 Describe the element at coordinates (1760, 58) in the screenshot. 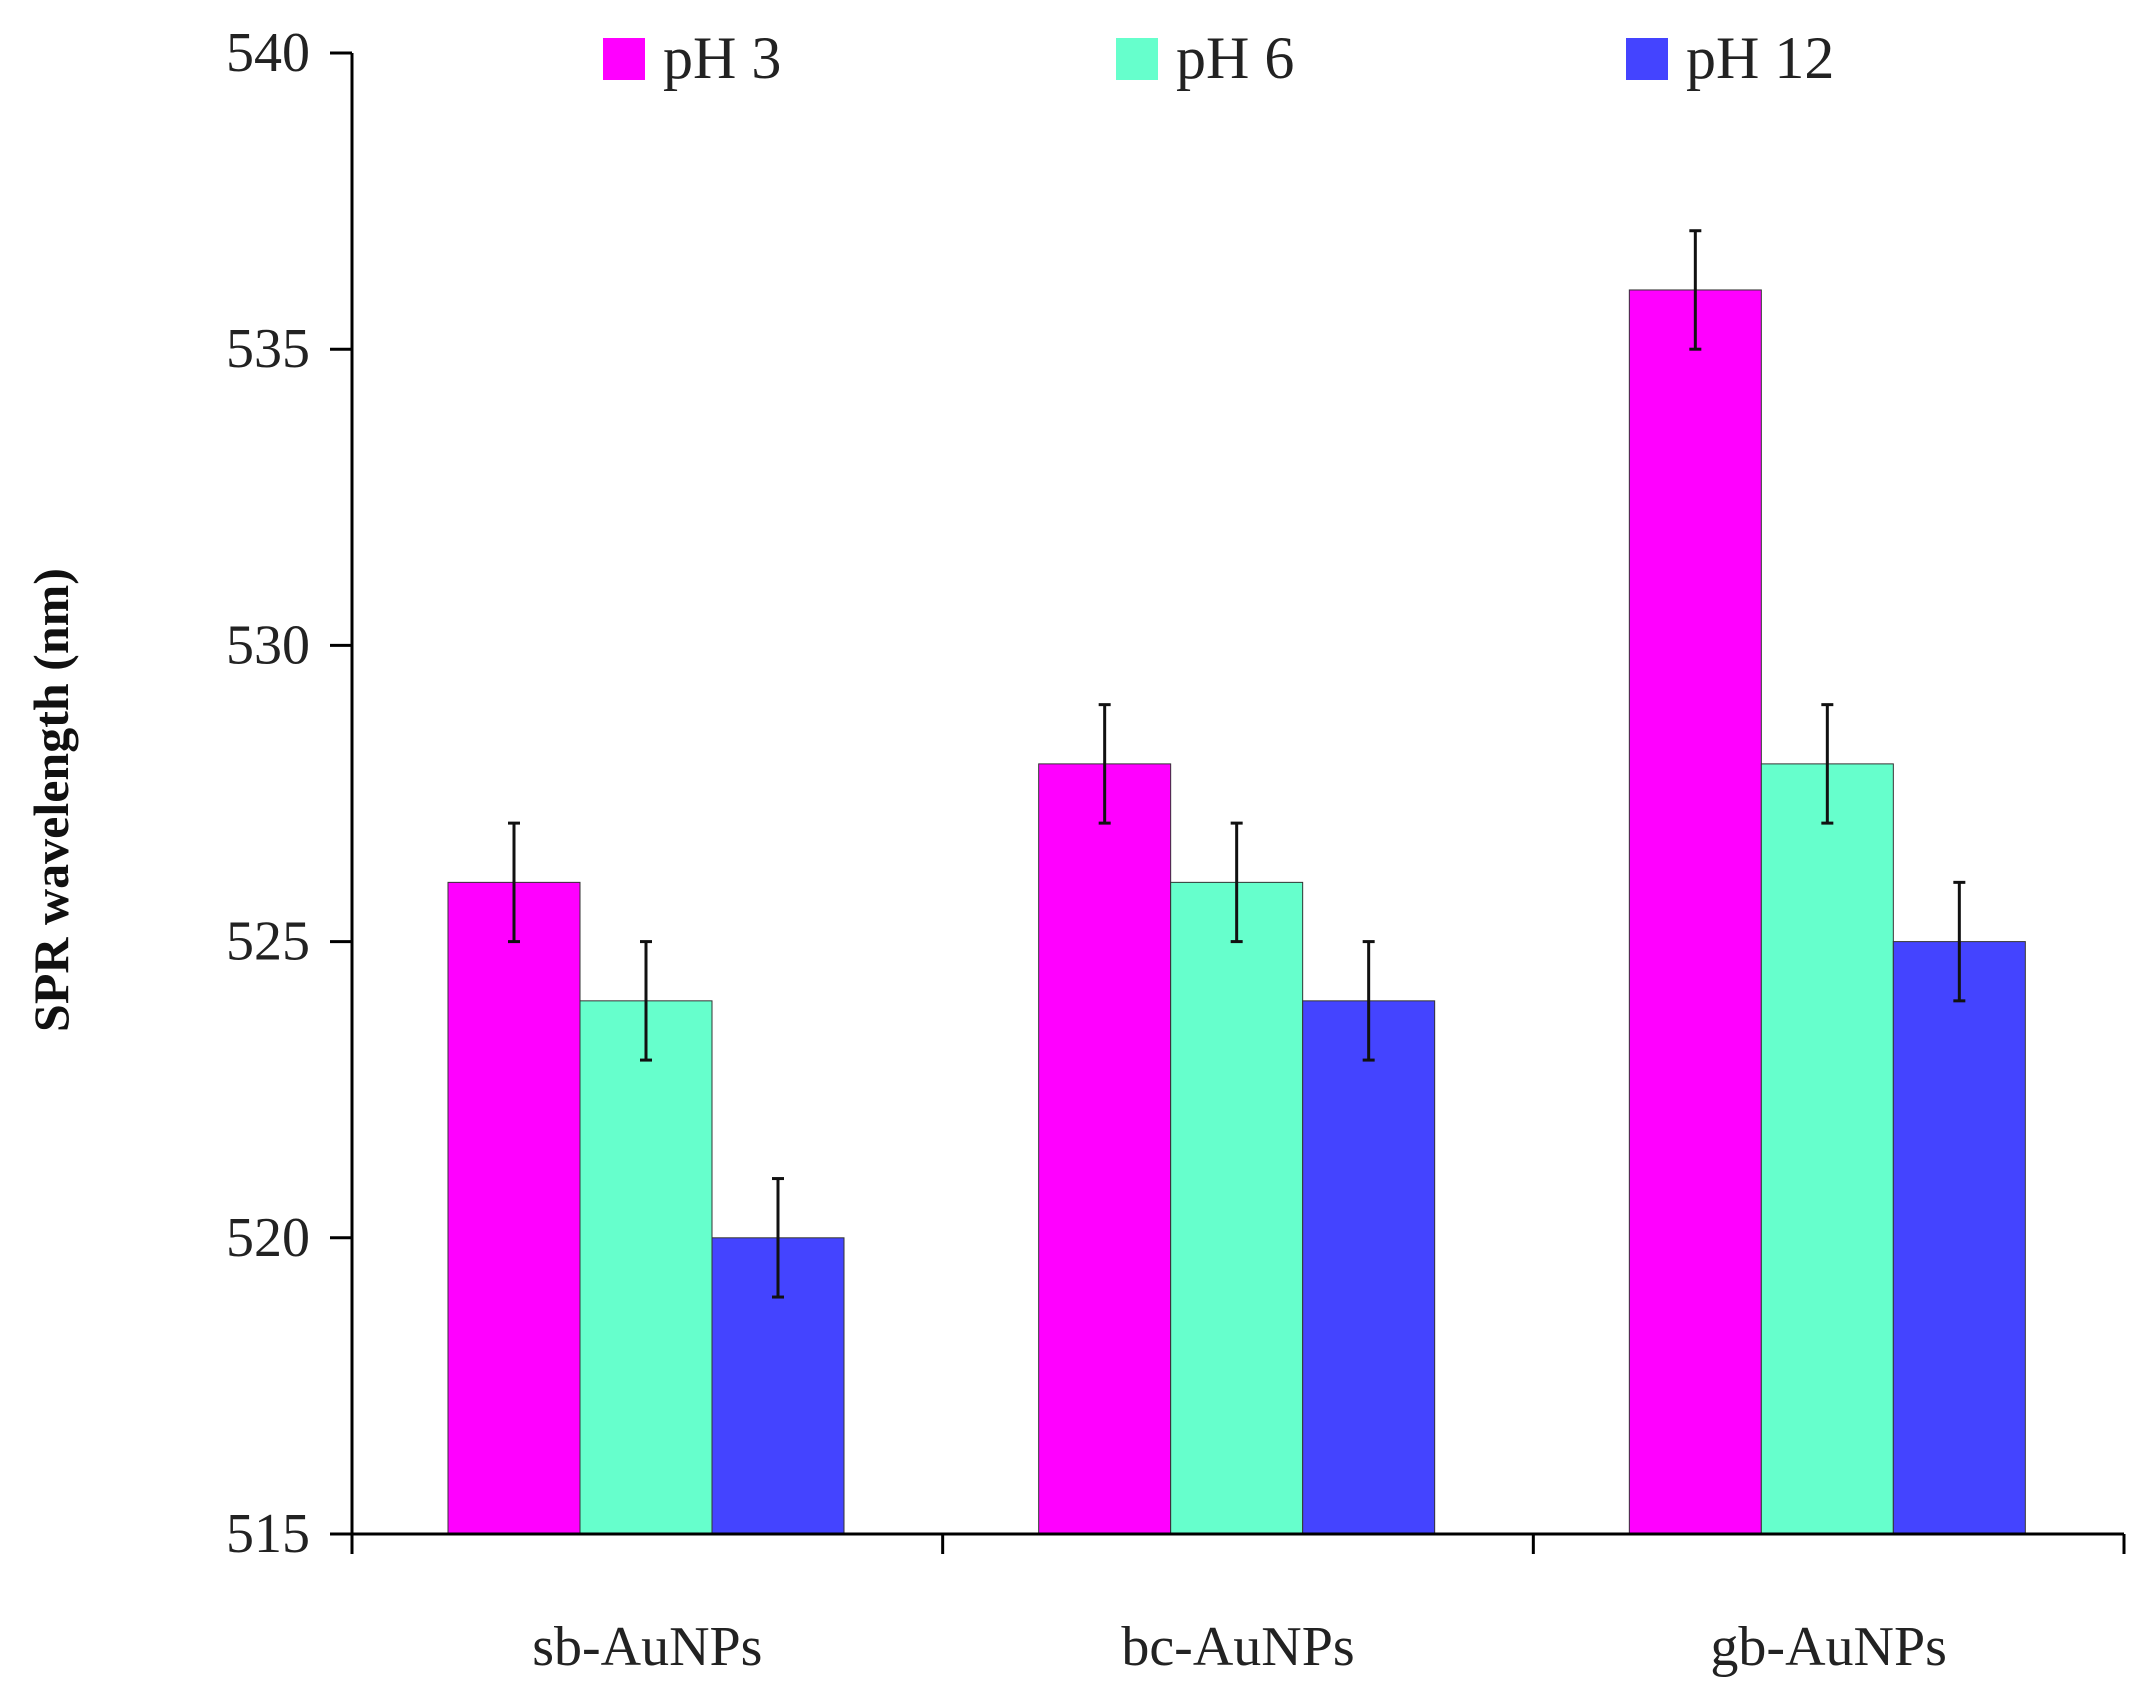

I see `legend-label: pH 12` at that location.